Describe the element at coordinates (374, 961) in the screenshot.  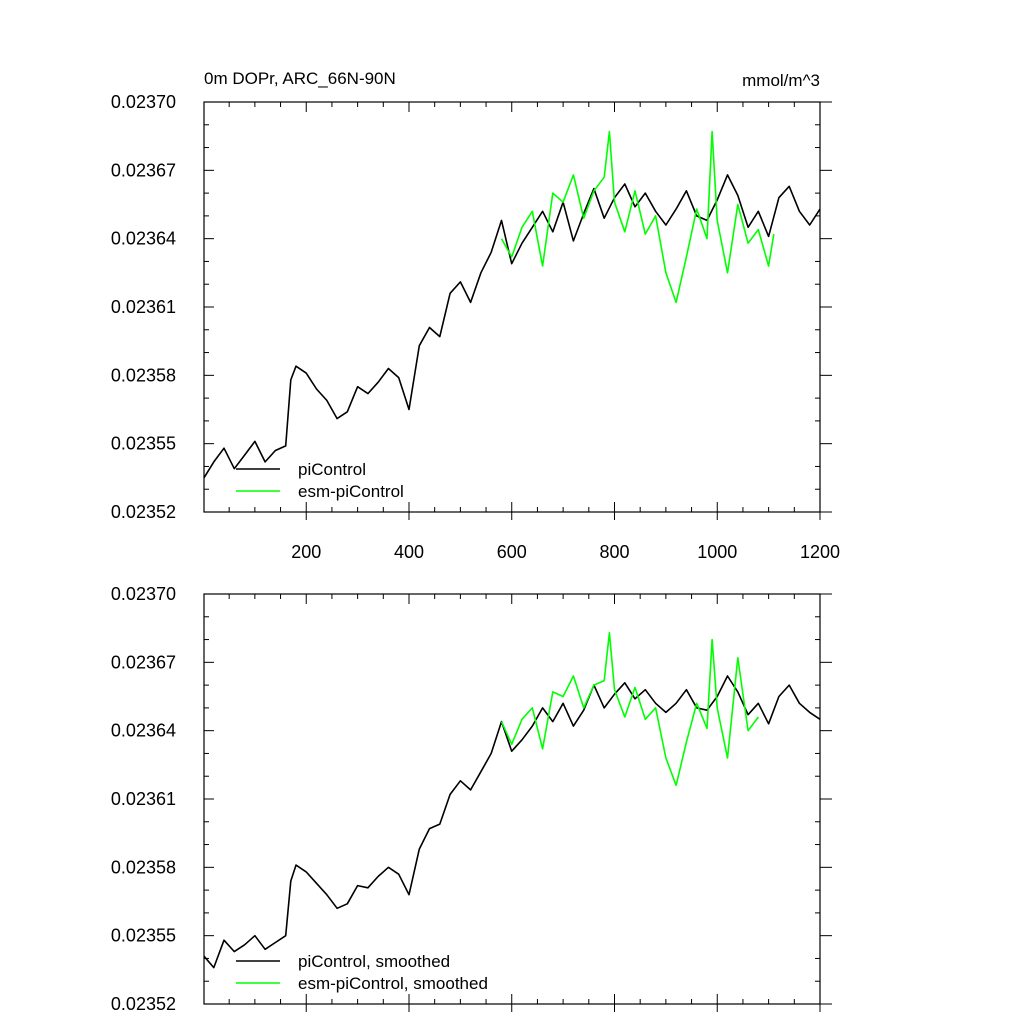
I see `legend-label-picontrol-smoothed: piControl, smoothed` at that location.